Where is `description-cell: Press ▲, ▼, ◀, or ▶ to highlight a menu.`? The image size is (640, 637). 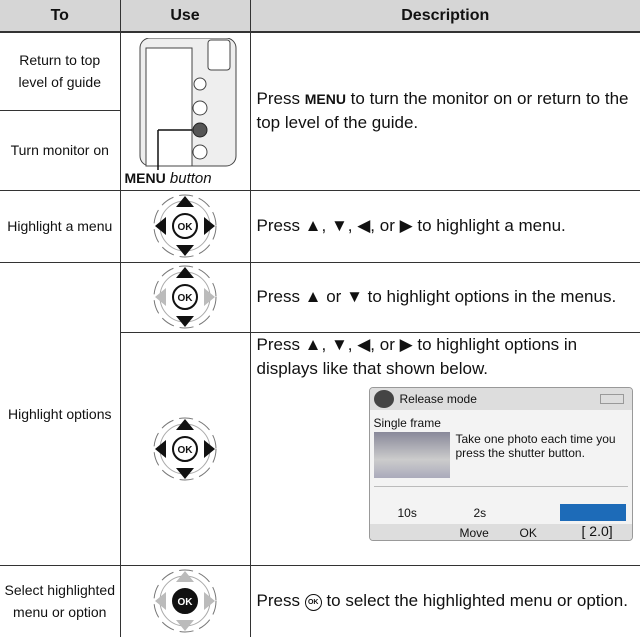 description-cell: Press ▲, ▼, ◀, or ▶ to highlight a menu. is located at coordinates (444, 226).